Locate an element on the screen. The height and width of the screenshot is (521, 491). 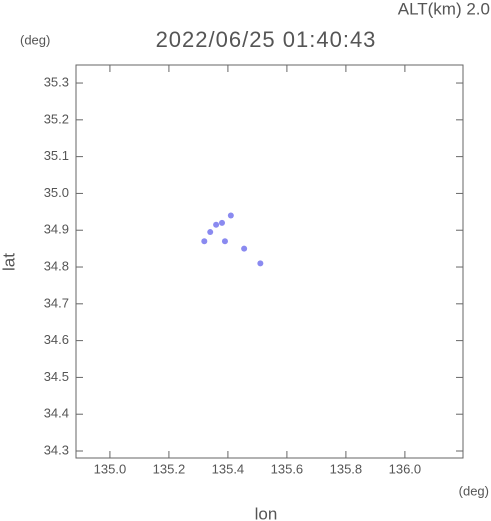
x-tick-label: 135.6 is located at coordinates (287, 468).